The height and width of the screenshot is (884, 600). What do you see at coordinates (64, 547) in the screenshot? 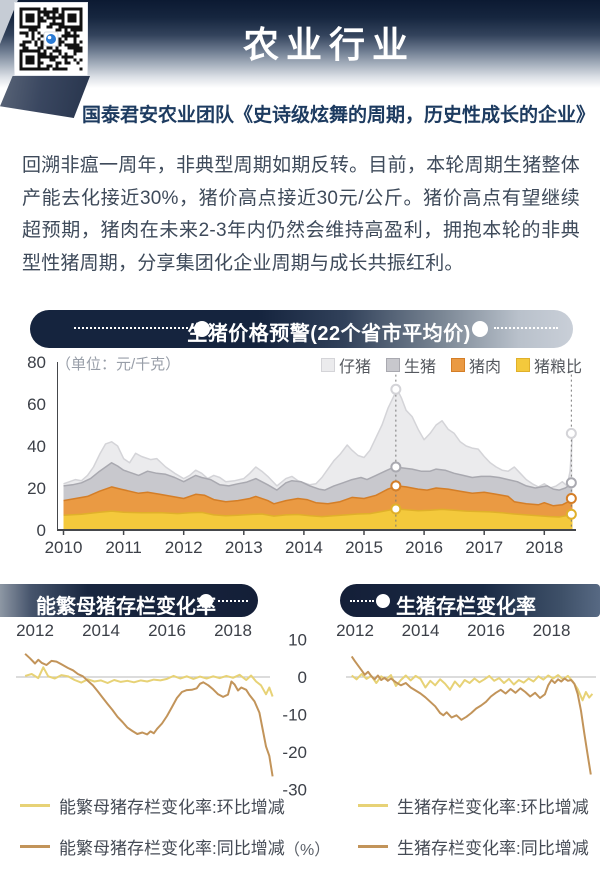
I see `svg-text: 2010` at bounding box center [64, 547].